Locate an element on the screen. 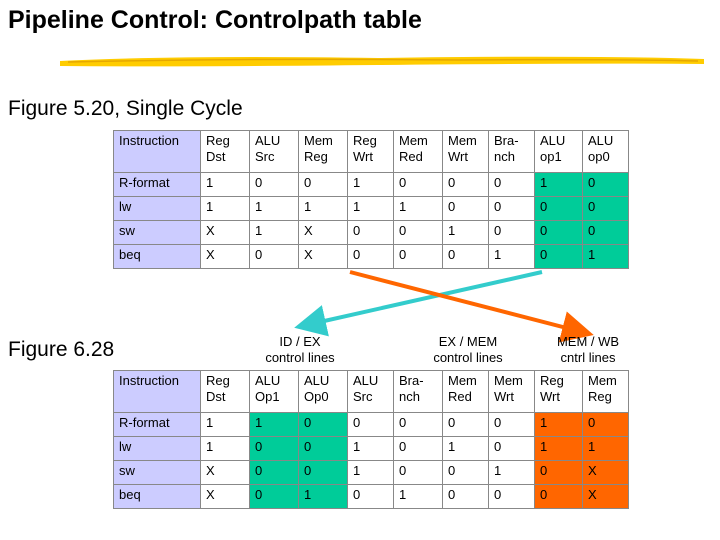 This screenshot has height=540, width=720. exmem-header-line2: control lines is located at coordinates (468, 357).